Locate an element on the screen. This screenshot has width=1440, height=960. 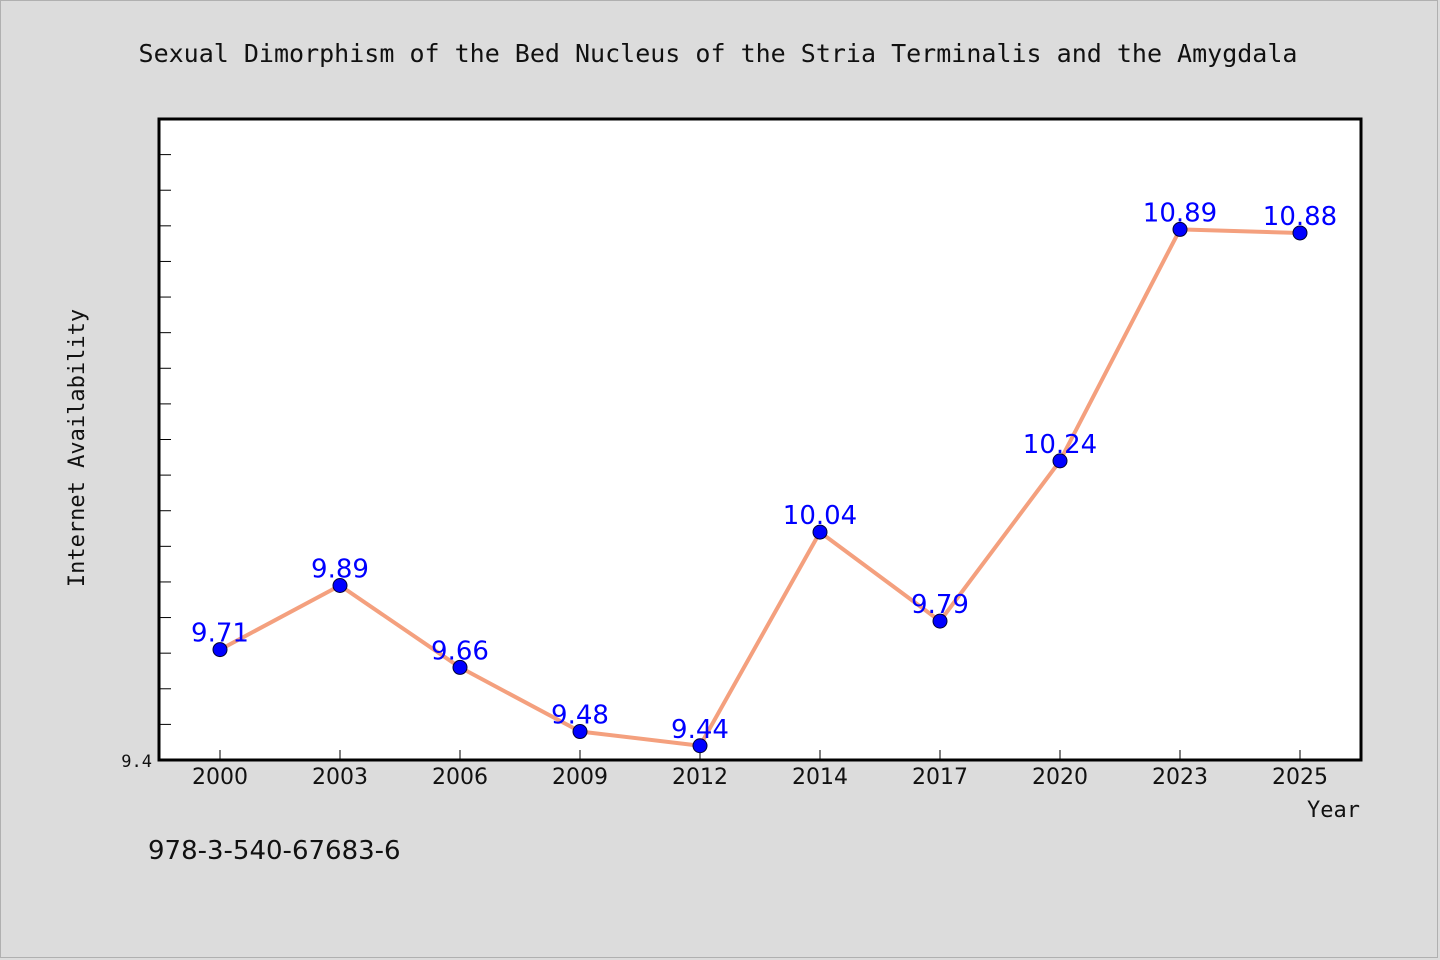
x-tick-label: 2000 is located at coordinates (220, 777).